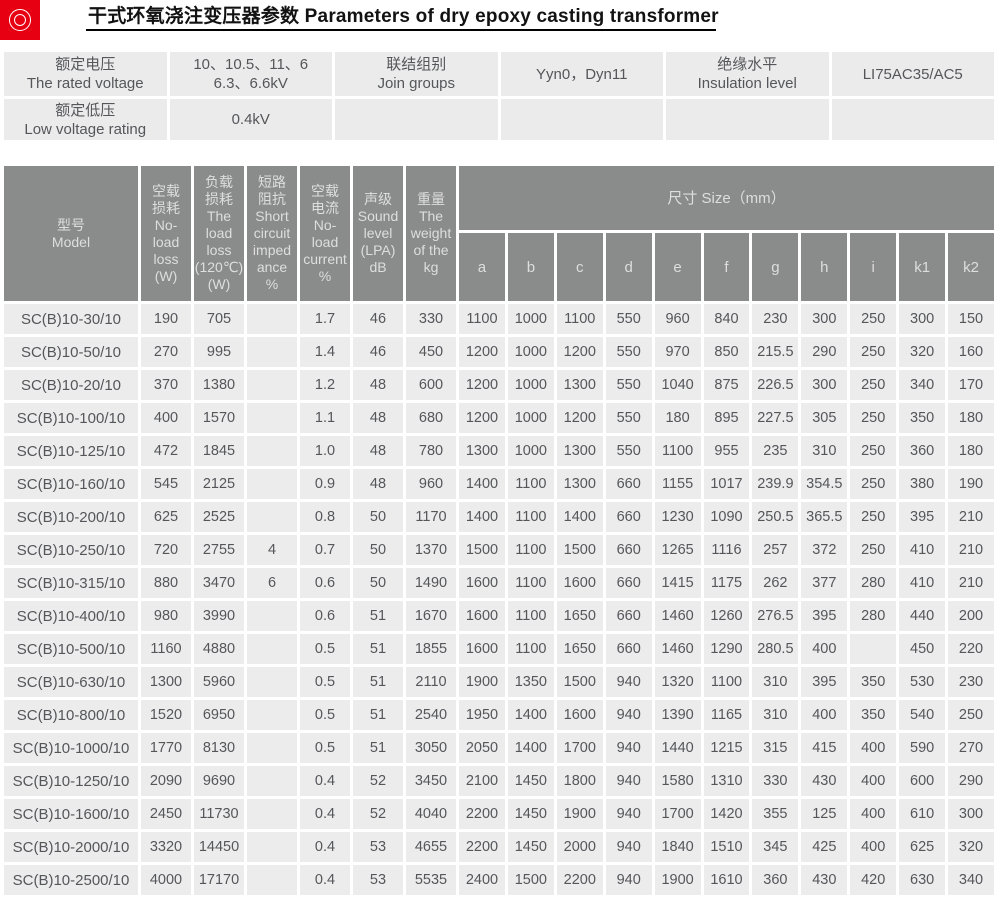 The width and height of the screenshot is (998, 902). Describe the element at coordinates (775, 847) in the screenshot. I see `value-cell: 345` at that location.